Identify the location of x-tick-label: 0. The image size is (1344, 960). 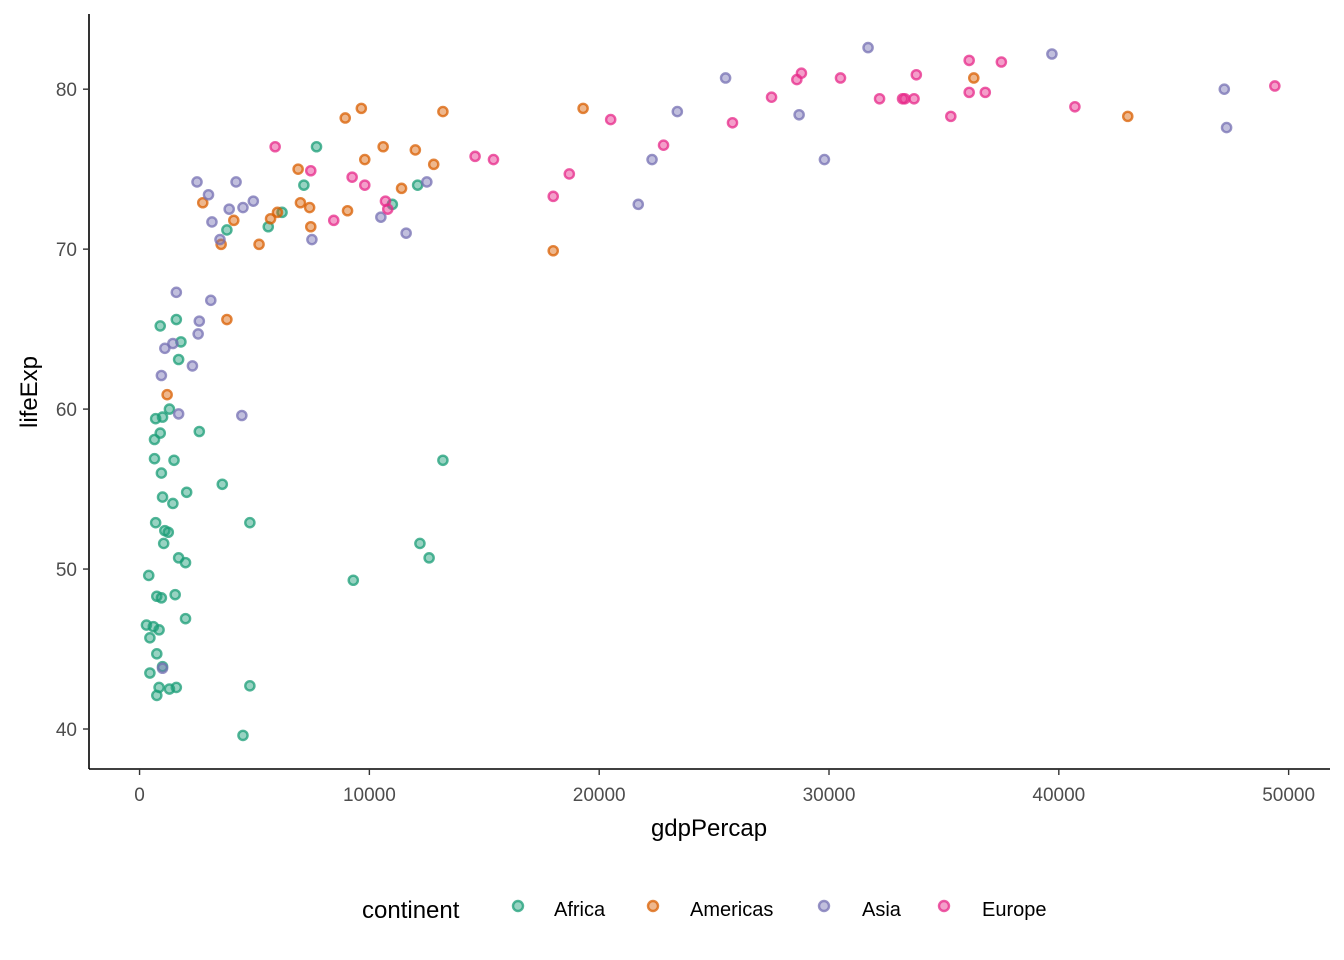
(139, 795).